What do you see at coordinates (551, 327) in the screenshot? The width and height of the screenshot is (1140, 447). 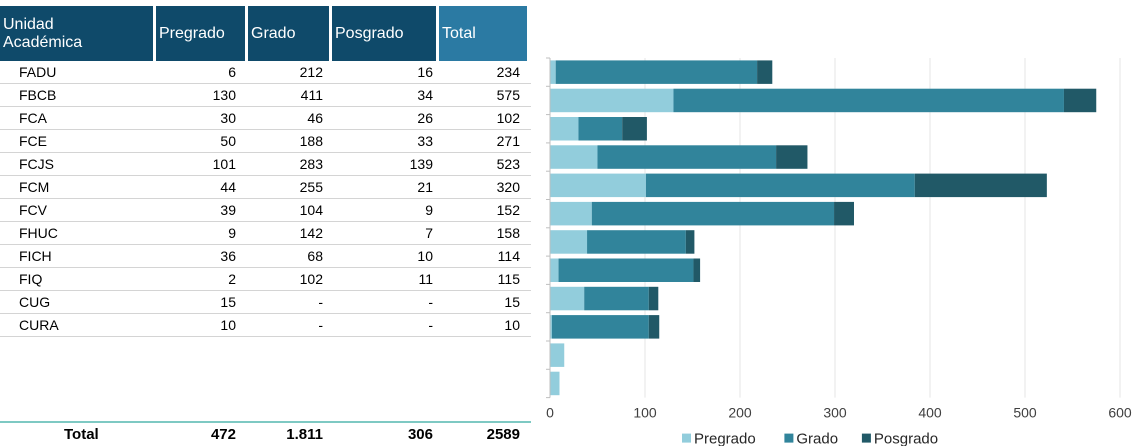 I see `bar-pregrado-fiq` at bounding box center [551, 327].